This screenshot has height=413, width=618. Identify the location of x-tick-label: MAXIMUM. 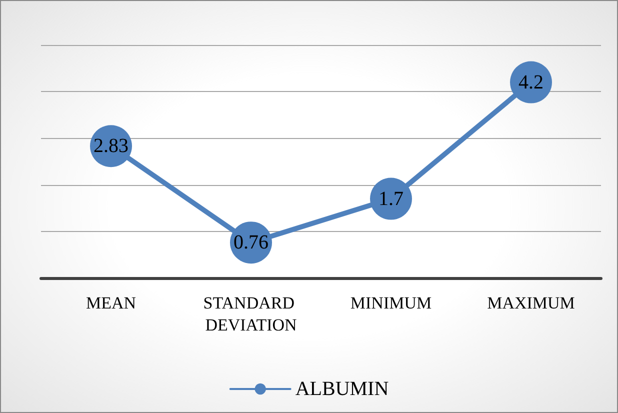
(531, 303).